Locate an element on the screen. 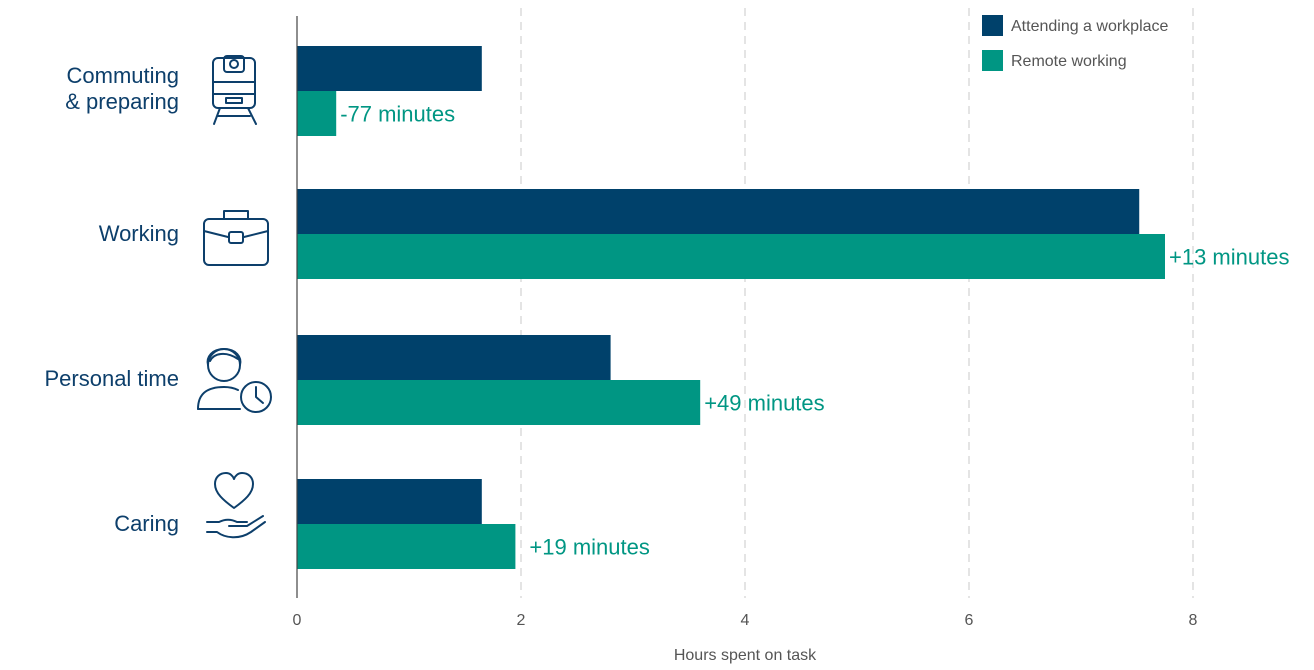  x-axis-title-group: Hours spent on task is located at coordinates (745, 655).